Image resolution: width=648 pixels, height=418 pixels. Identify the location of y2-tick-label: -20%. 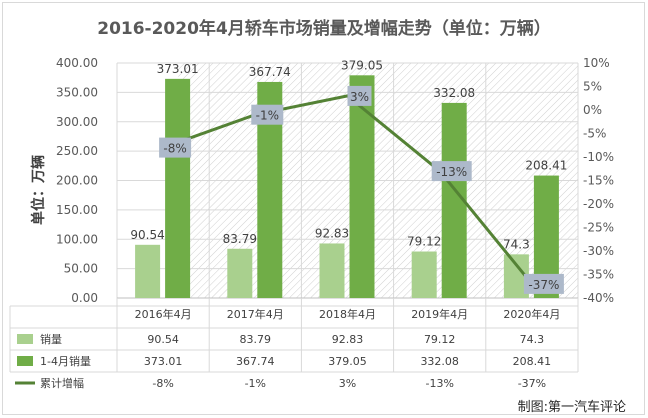
(598, 204).